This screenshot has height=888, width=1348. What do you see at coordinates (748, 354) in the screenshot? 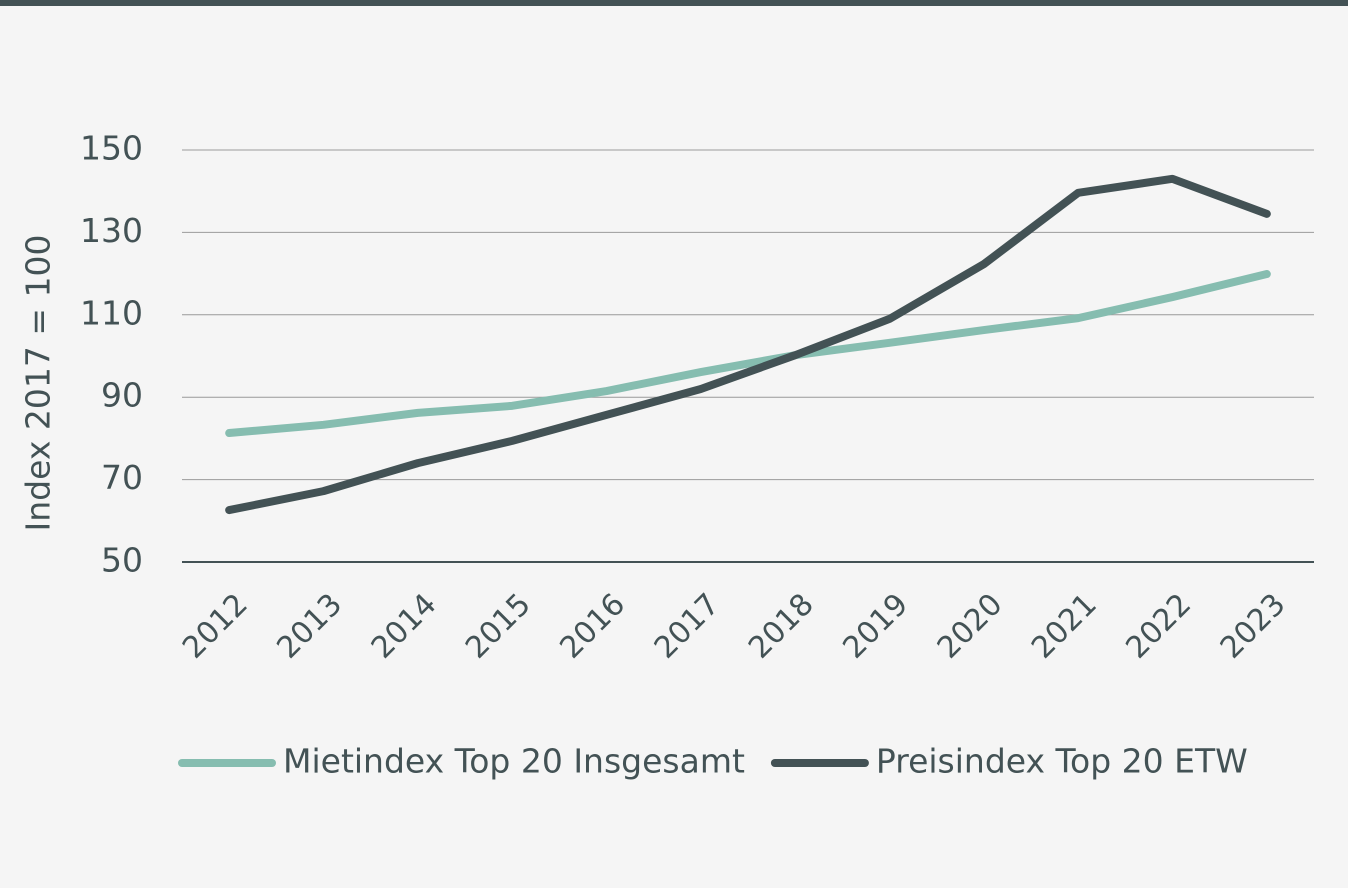
I see `line-series` at bounding box center [748, 354].